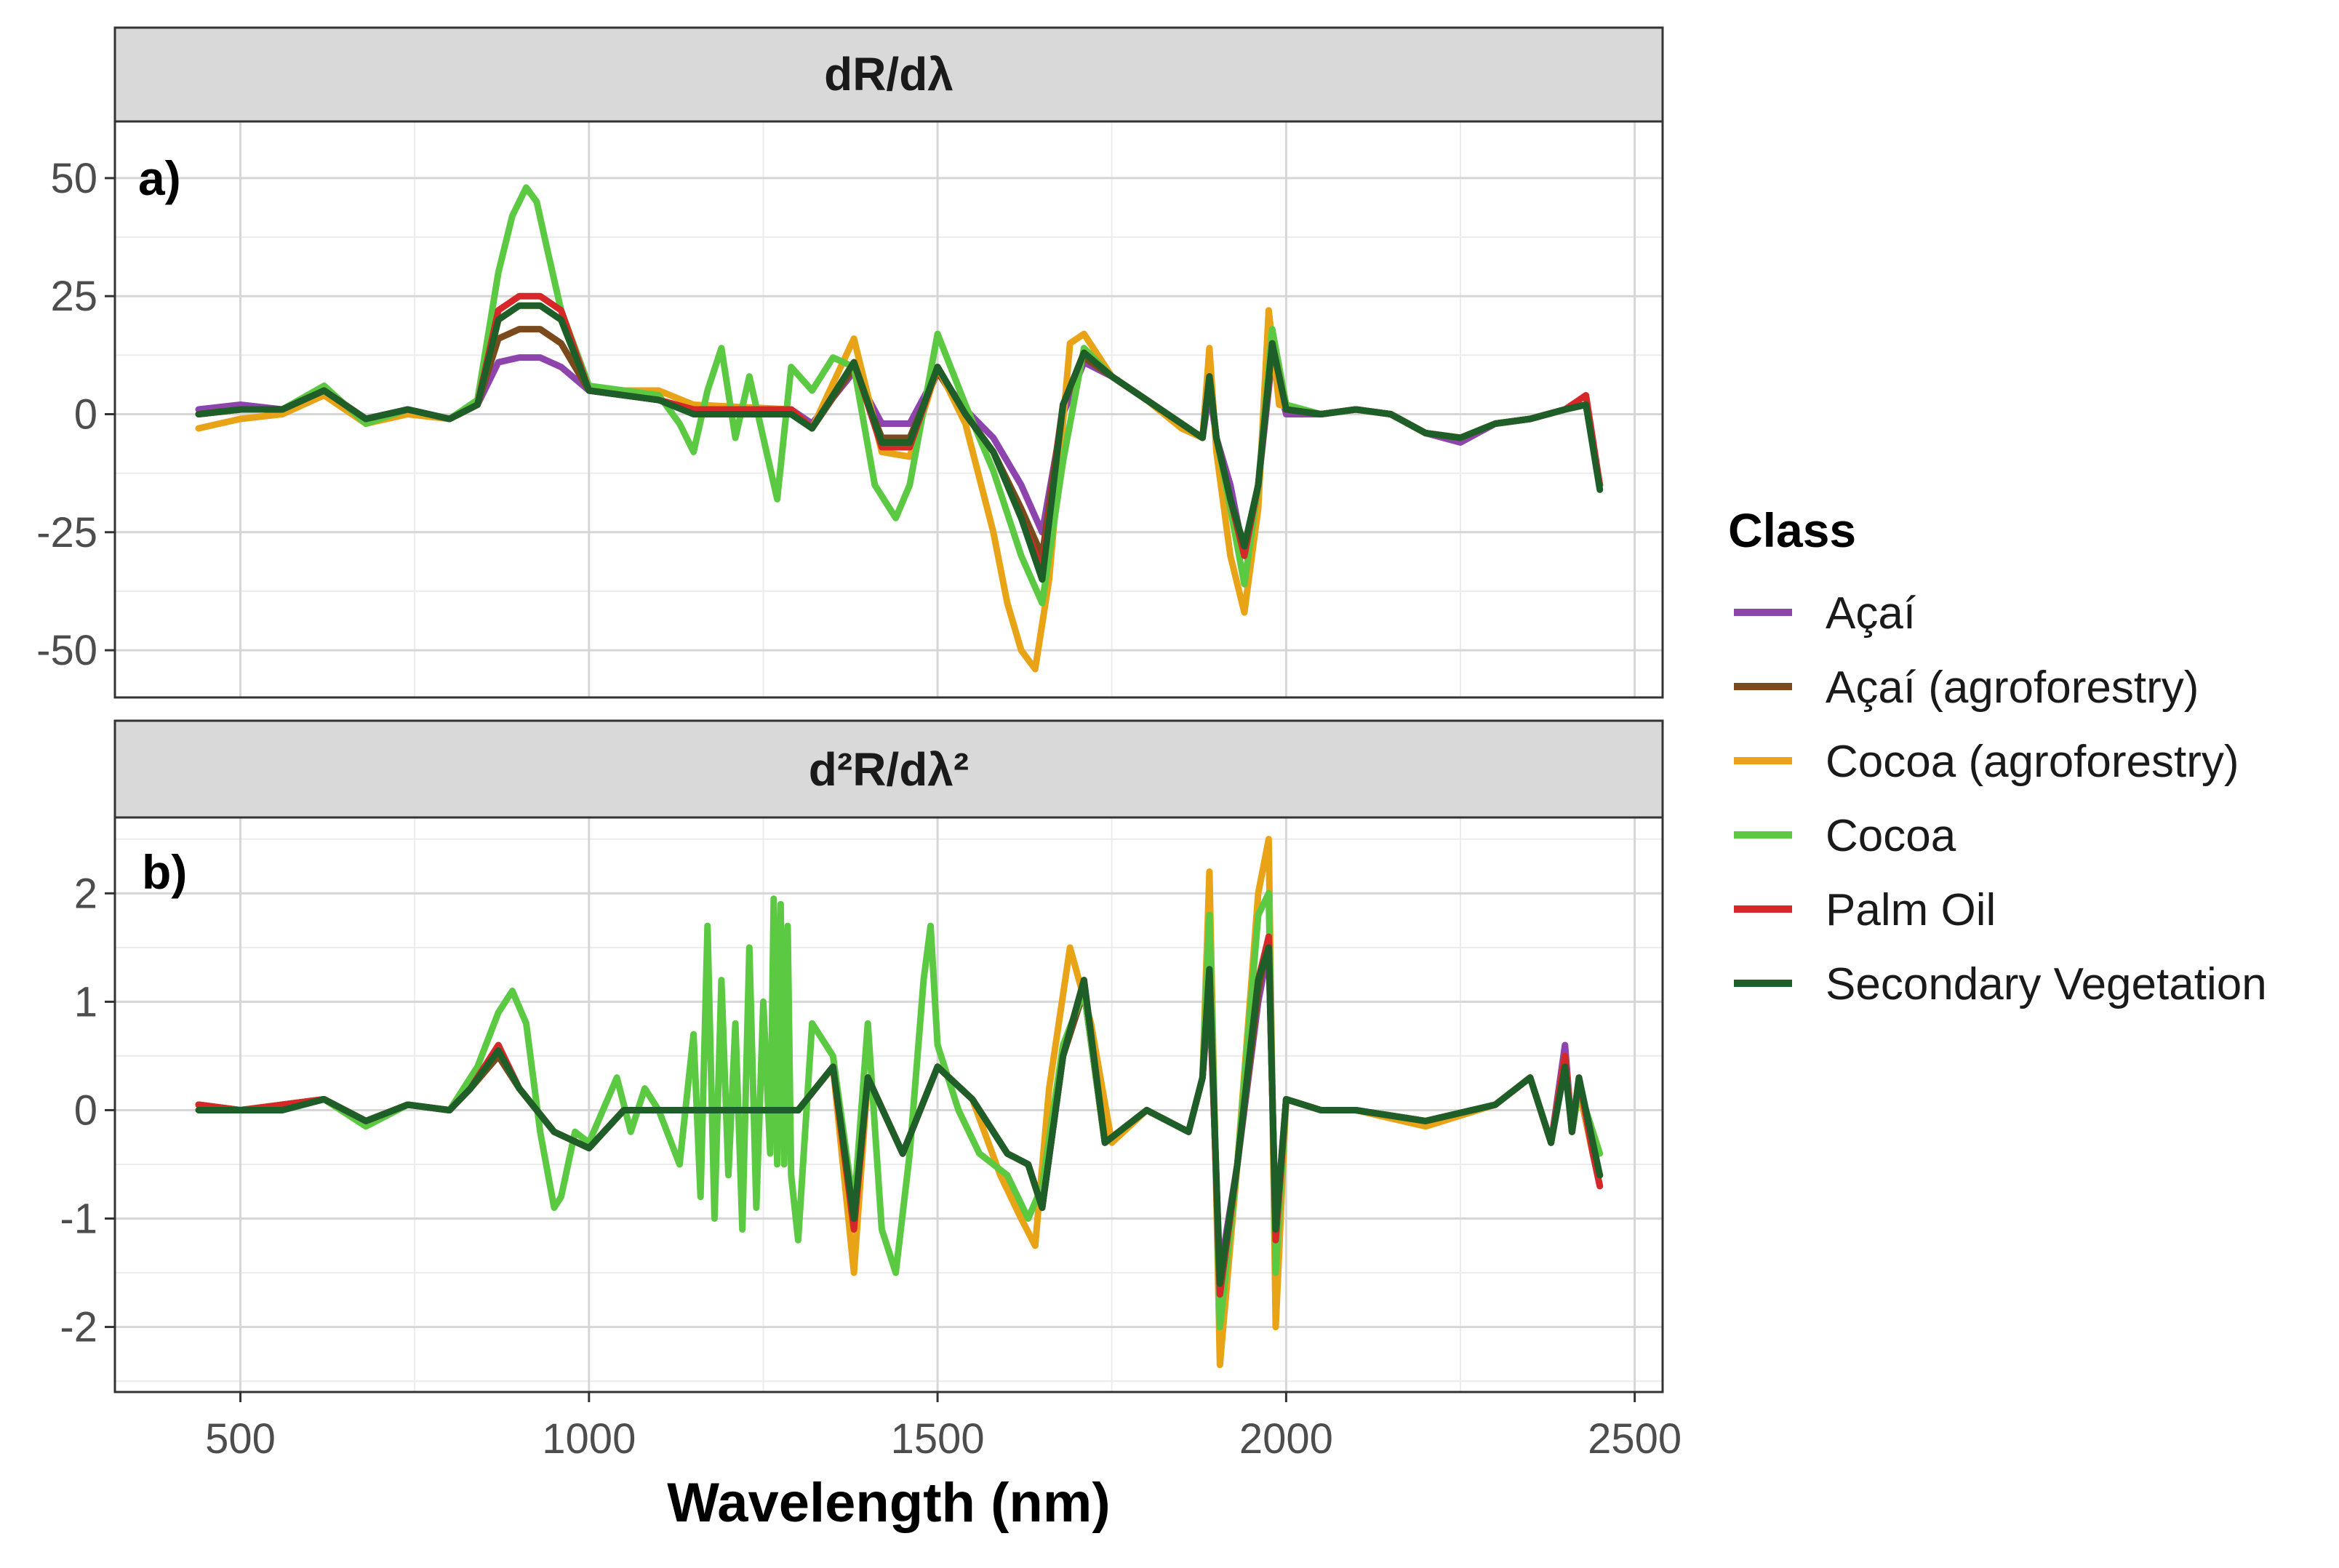 This screenshot has width=2339, height=1568. What do you see at coordinates (66, 650) in the screenshot?
I see `y-tick-label: -50` at bounding box center [66, 650].